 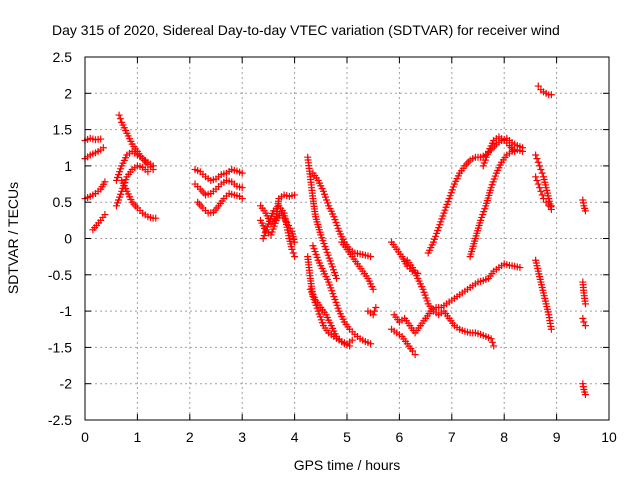 I want to click on series-arc11, so click(x=220, y=203).